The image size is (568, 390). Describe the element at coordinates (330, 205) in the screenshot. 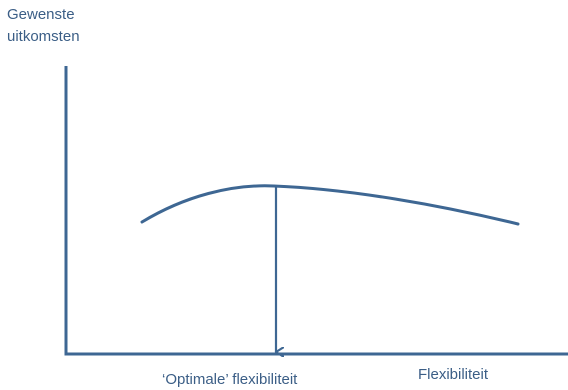

I see `outcome-curve` at that location.